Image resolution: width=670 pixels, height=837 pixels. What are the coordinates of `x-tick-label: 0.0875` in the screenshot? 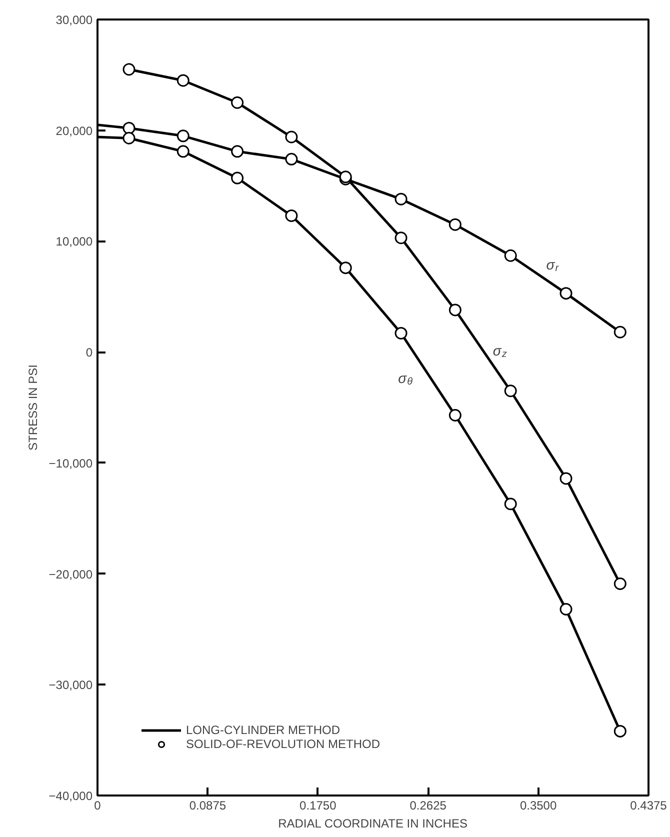 It's located at (207, 805).